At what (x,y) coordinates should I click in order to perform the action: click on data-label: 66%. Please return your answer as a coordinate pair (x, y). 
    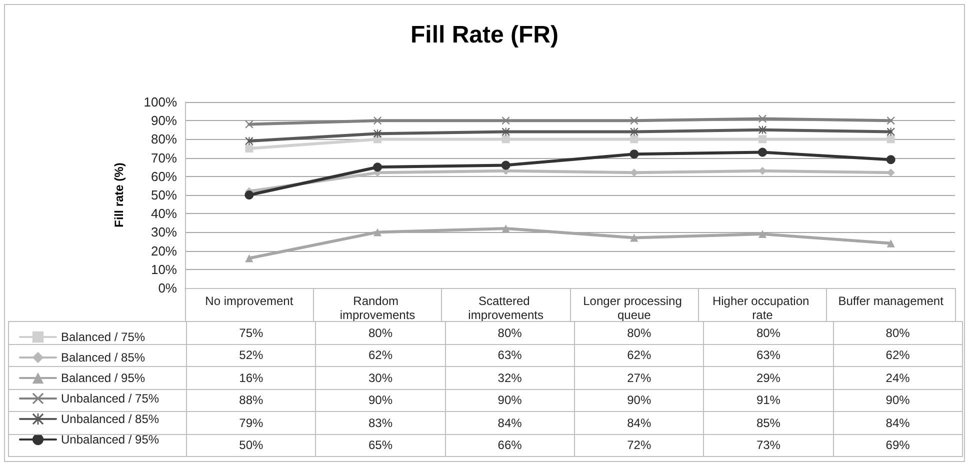
    Looking at the image, I should click on (509, 445).